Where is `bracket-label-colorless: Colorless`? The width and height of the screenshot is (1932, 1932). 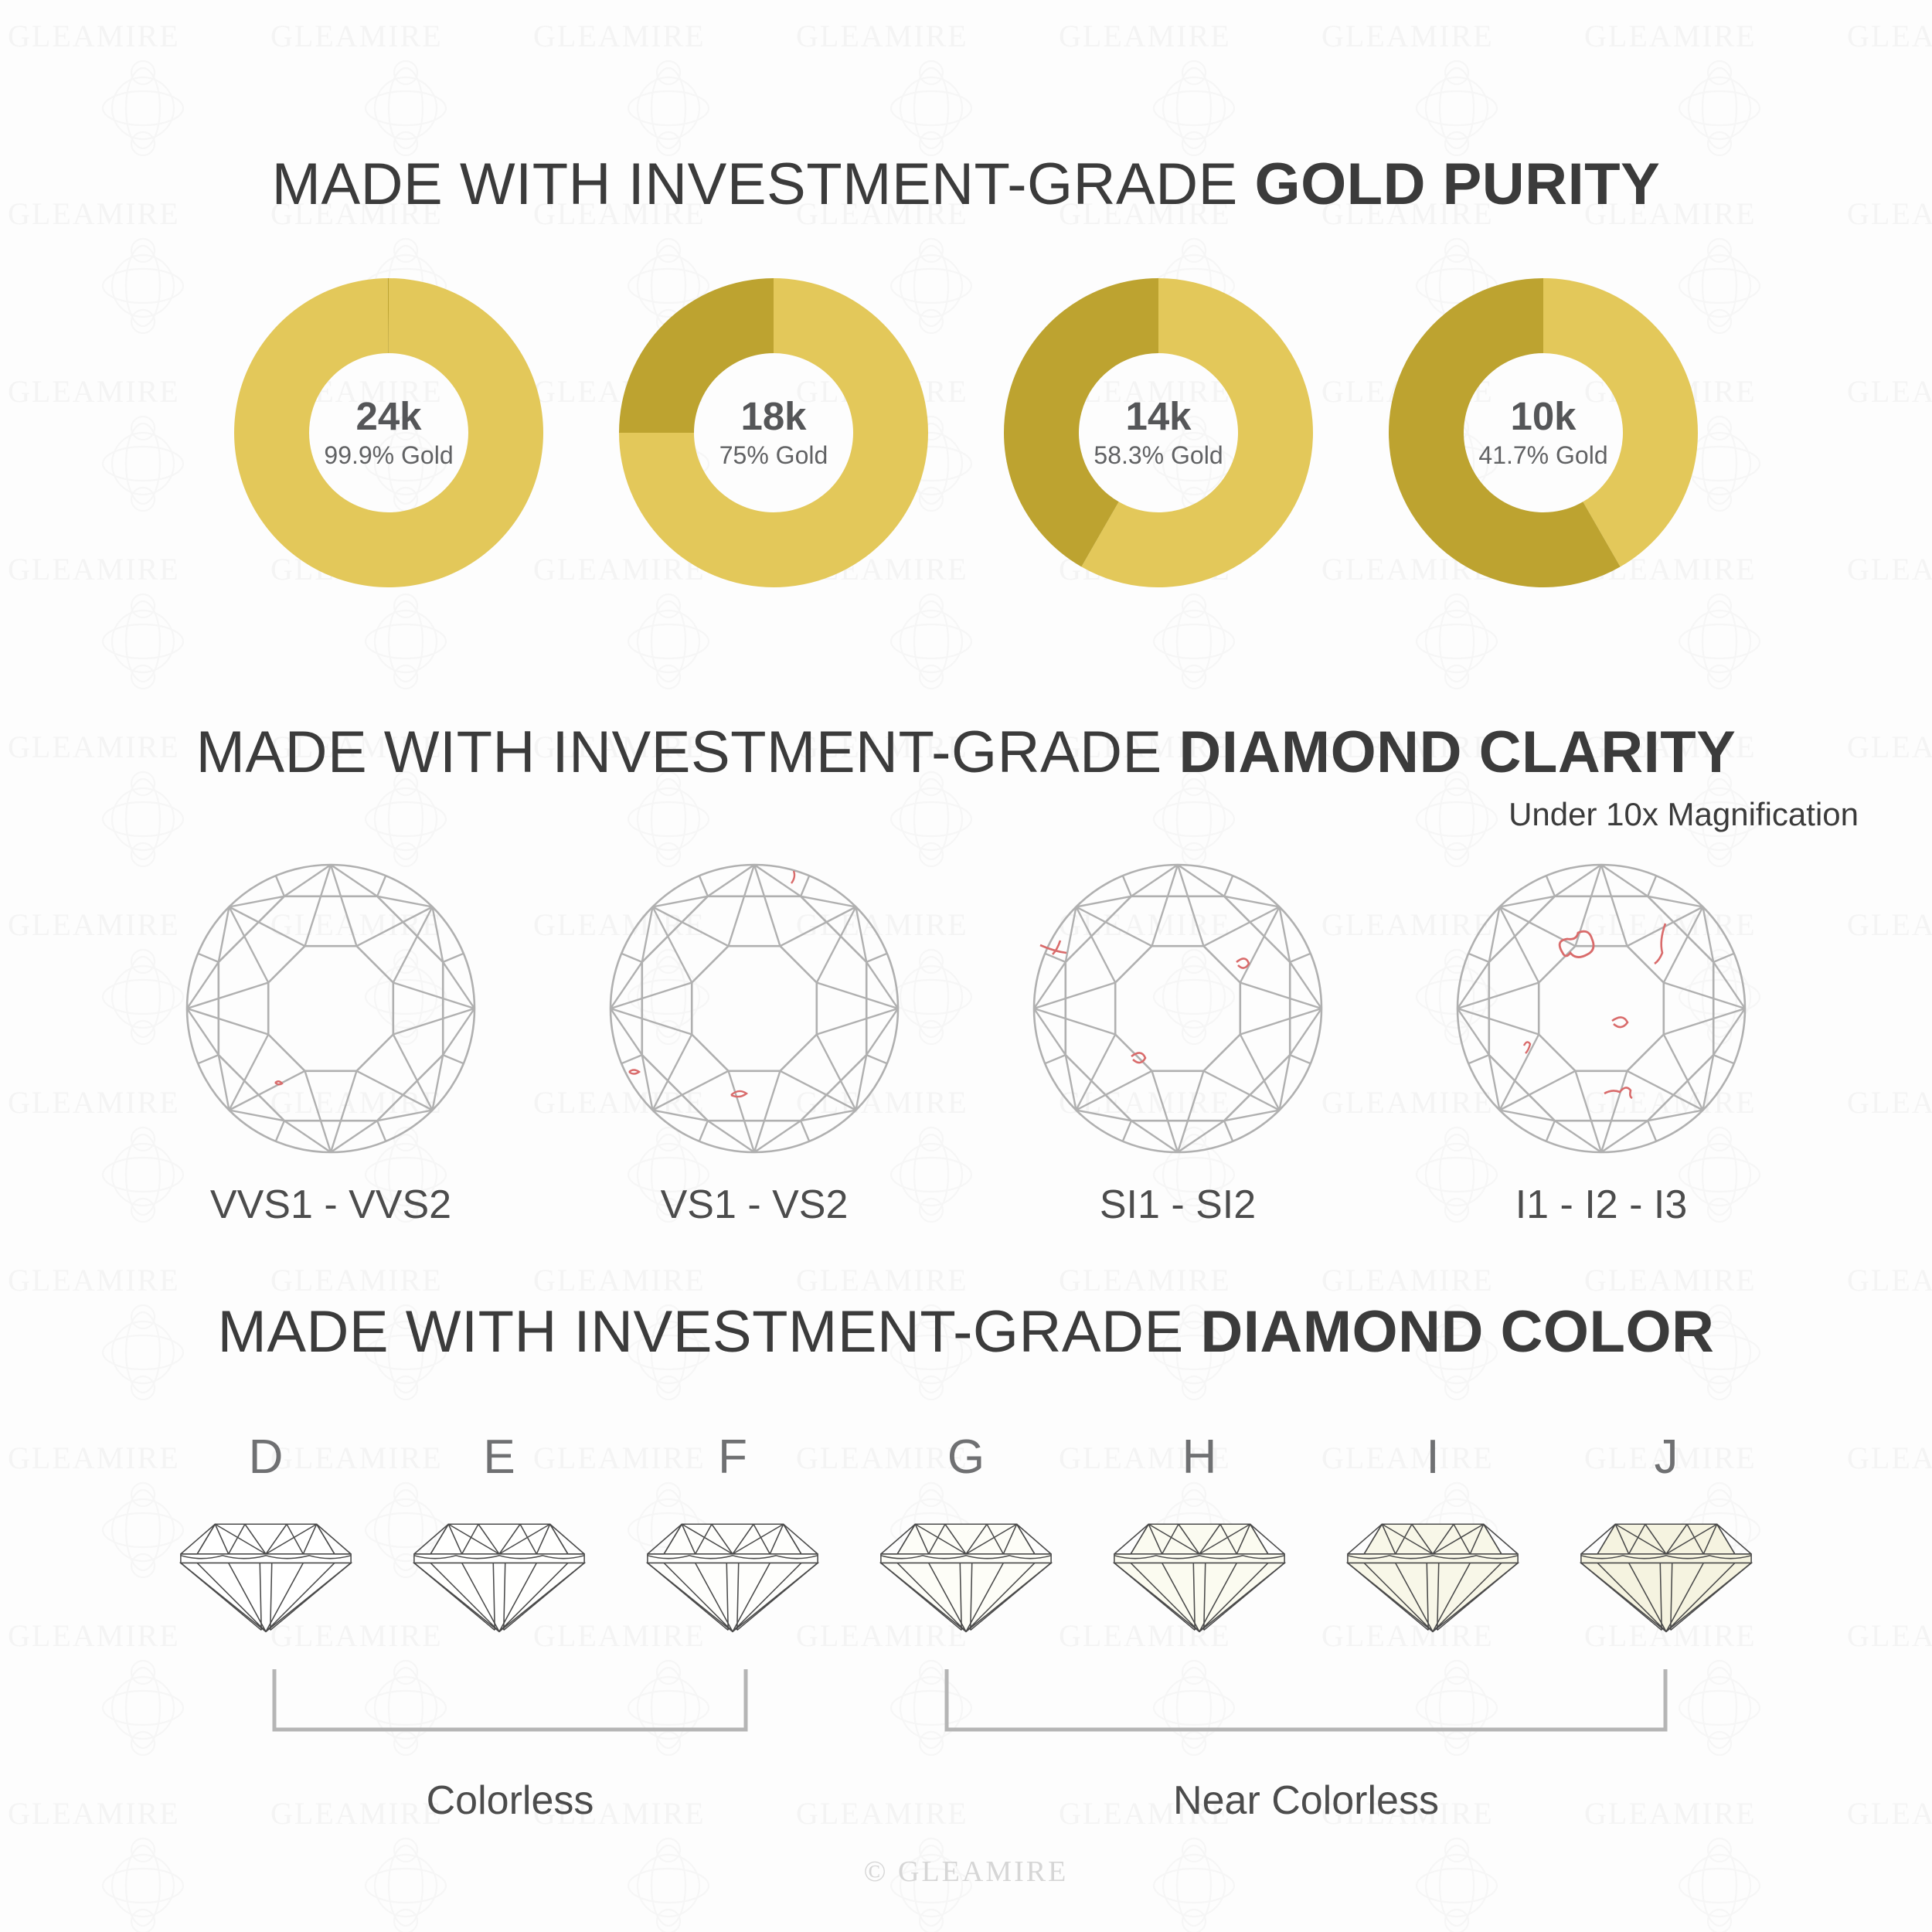
bracket-label-colorless: Colorless is located at coordinates (510, 1800).